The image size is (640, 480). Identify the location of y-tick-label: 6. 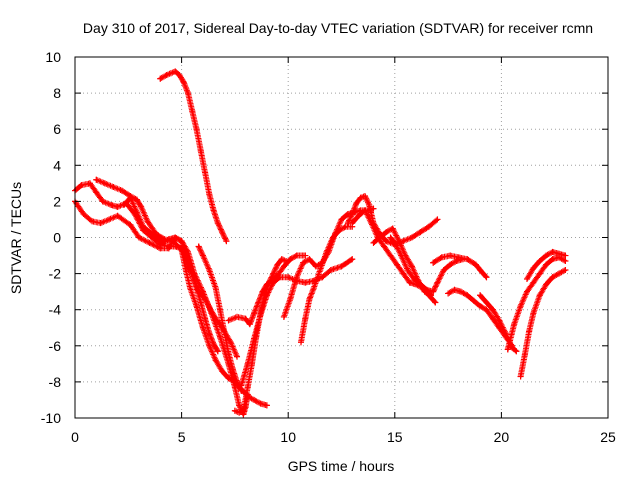
(57, 129).